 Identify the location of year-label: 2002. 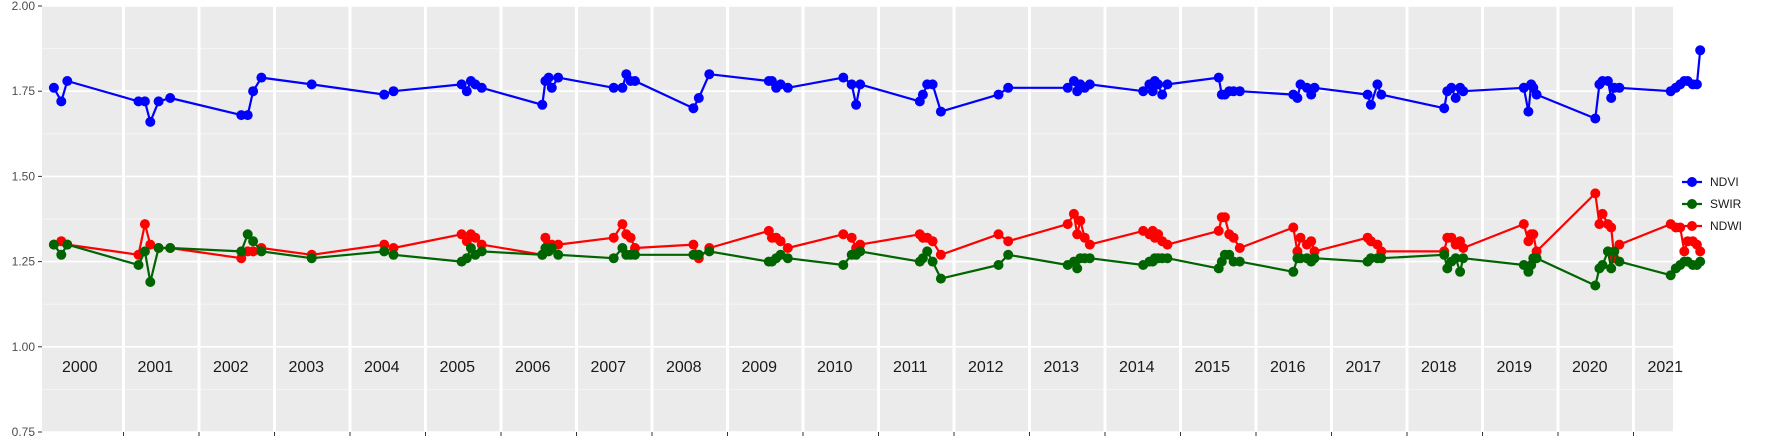
(231, 367).